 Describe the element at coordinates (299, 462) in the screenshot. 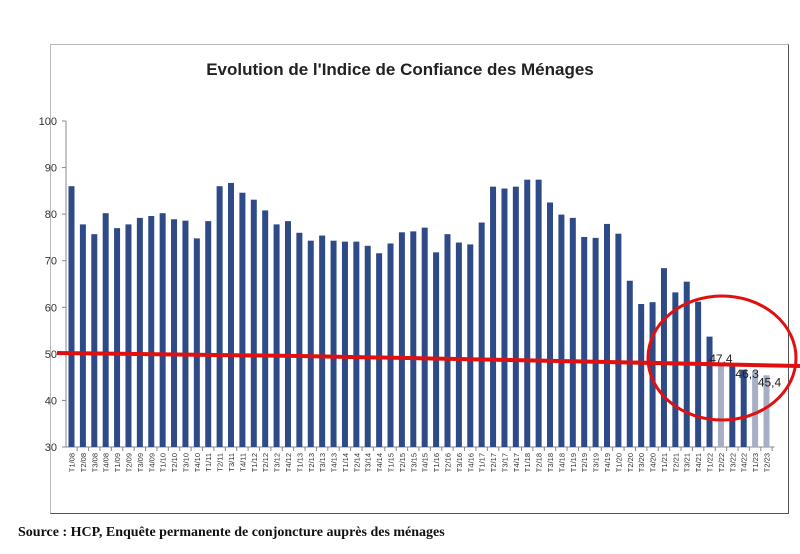

I see `x-tick-label: T1/13` at that location.